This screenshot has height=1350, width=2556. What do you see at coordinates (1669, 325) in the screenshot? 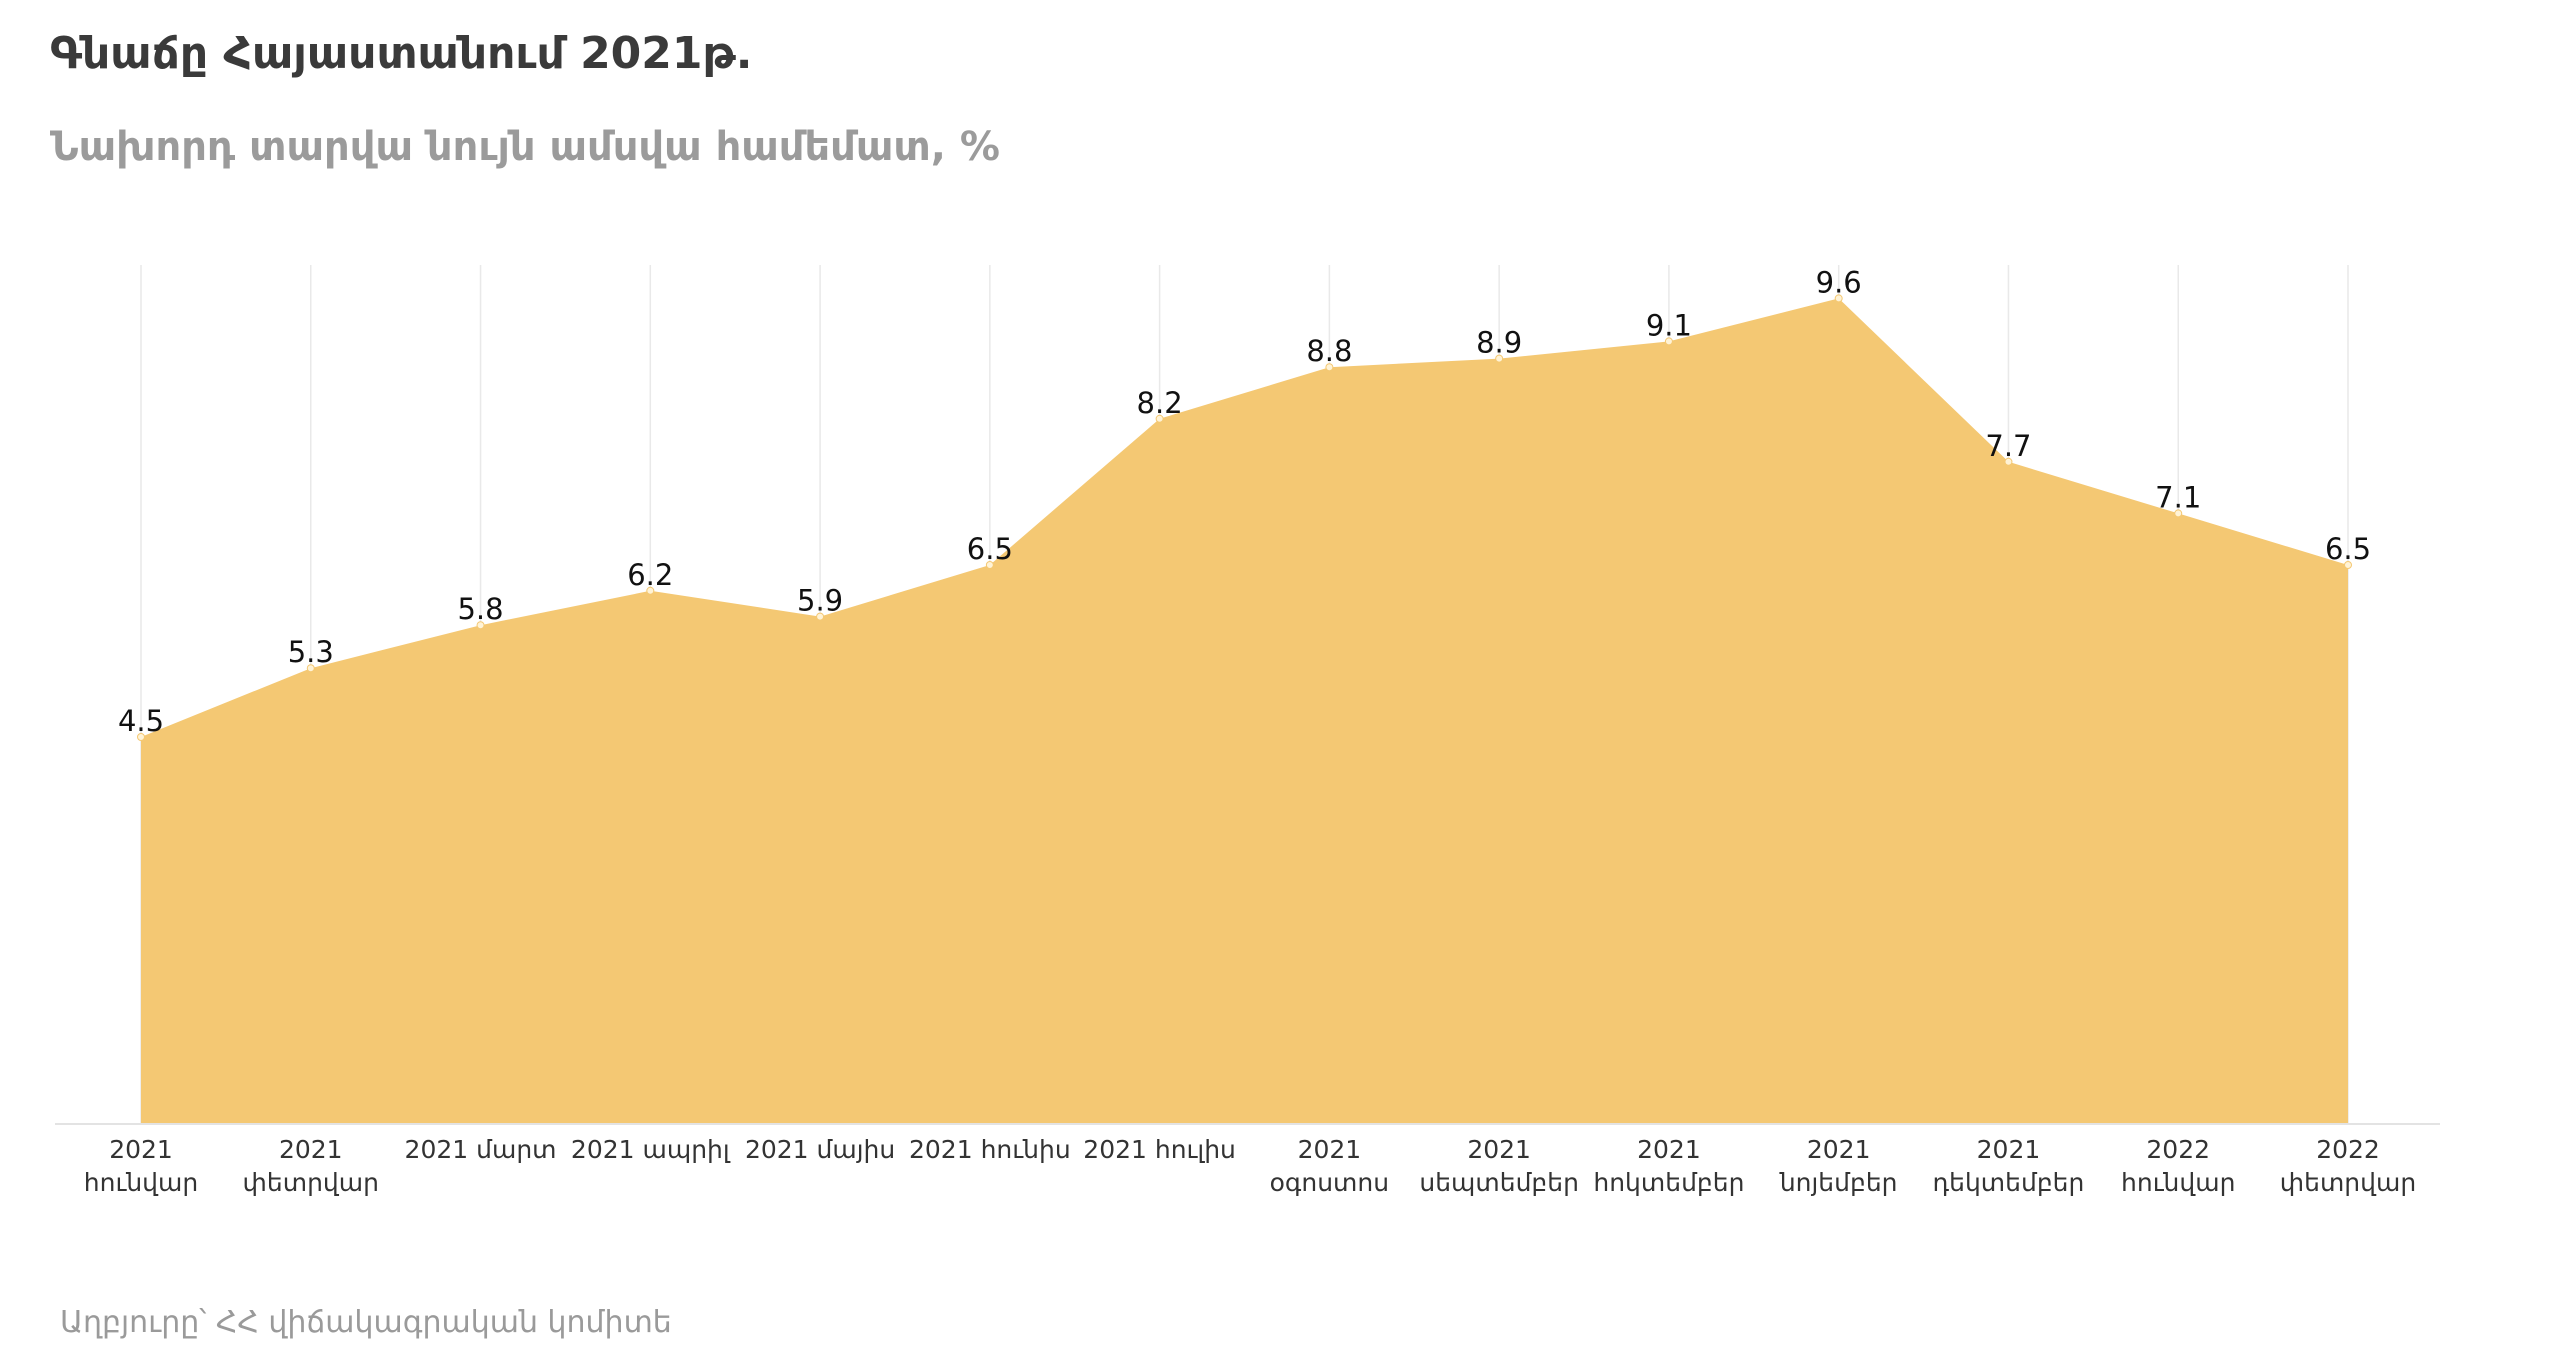
I see `data-label-10: 9.1` at bounding box center [1669, 325].